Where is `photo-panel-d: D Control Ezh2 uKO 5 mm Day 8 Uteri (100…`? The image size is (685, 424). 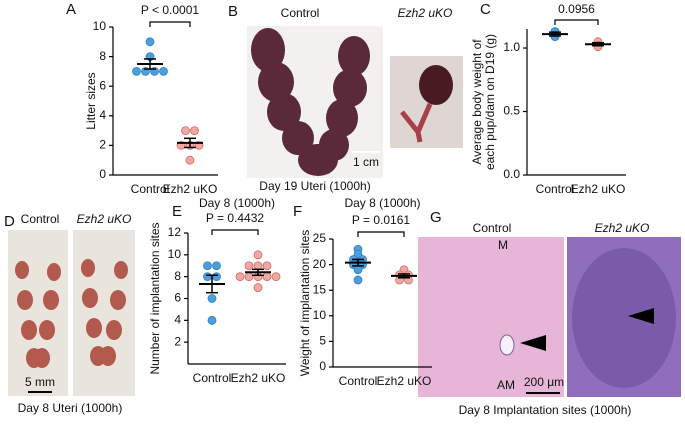 photo-panel-d: D Control Ezh2 uKO 5 mm Day 8 Uteri (100… is located at coordinates (69, 313).